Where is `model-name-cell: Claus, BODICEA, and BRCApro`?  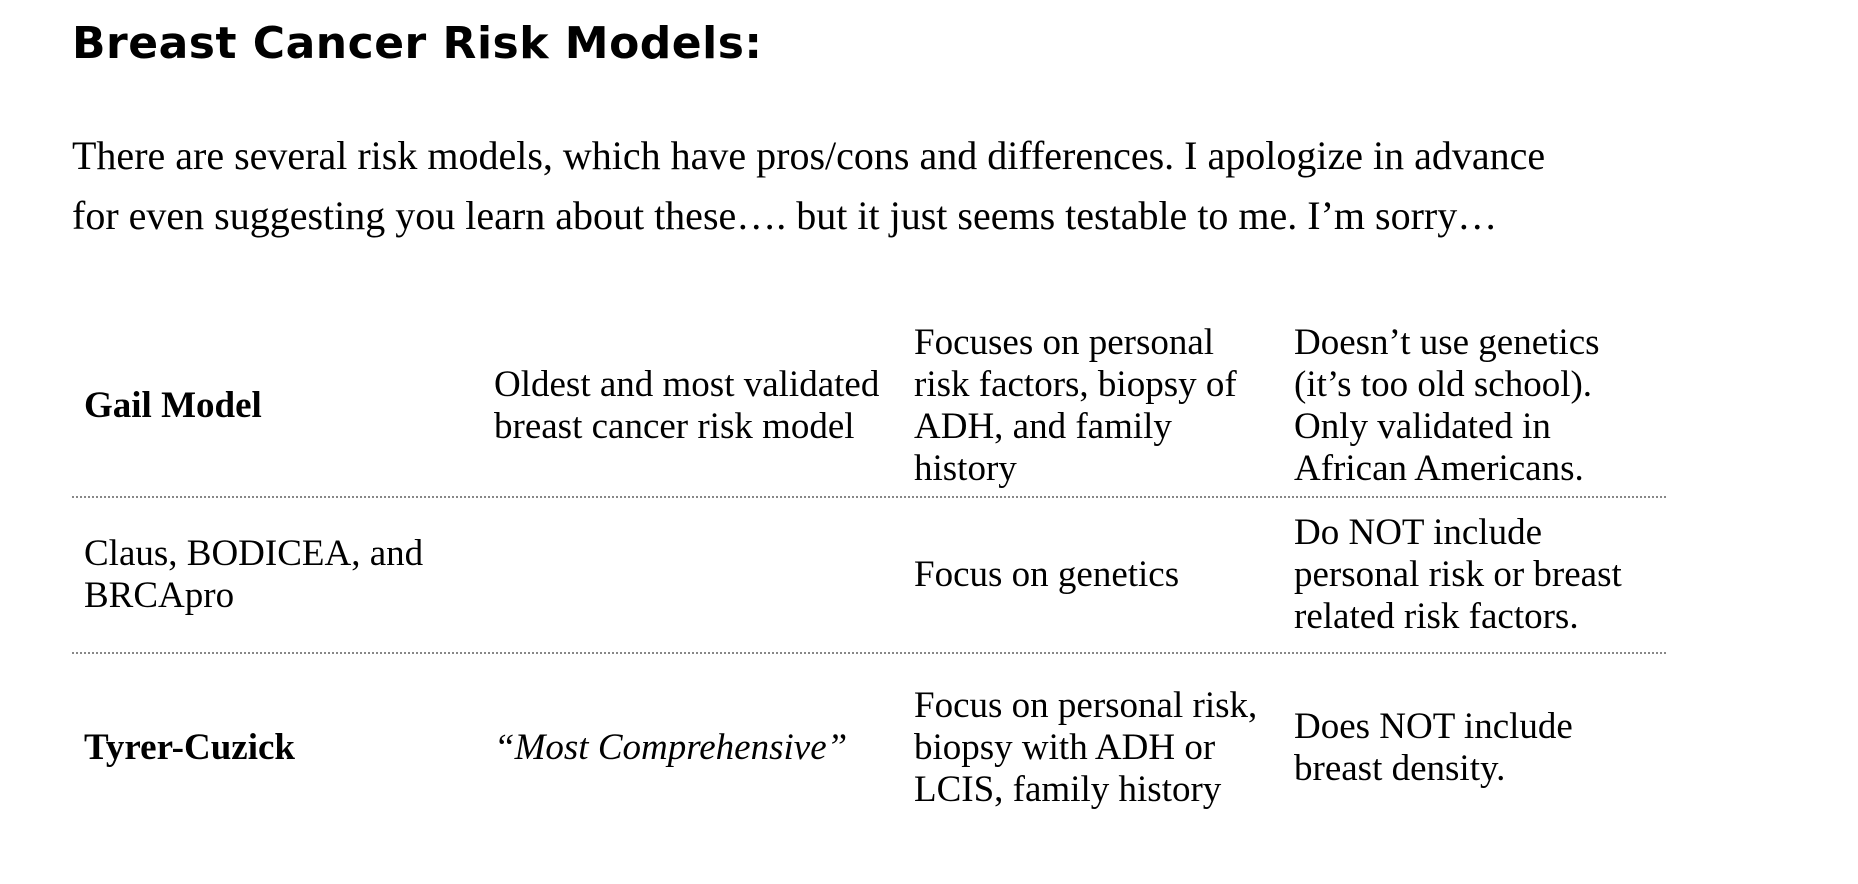
model-name-cell: Claus, BODICEA, and BRCApro is located at coordinates (254, 574).